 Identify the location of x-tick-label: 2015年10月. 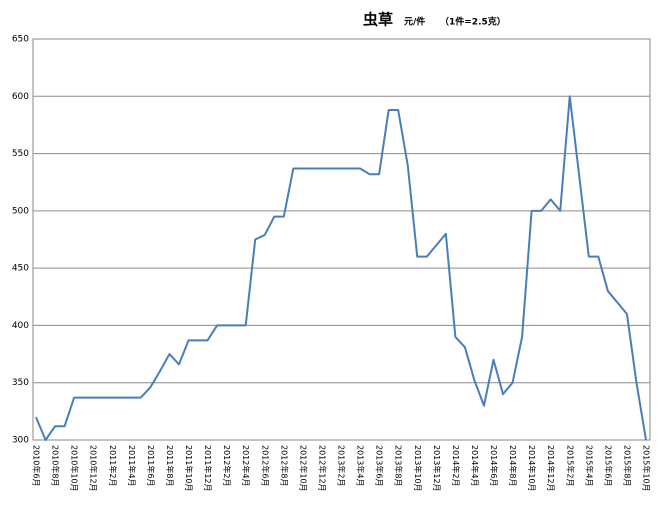
(647, 468).